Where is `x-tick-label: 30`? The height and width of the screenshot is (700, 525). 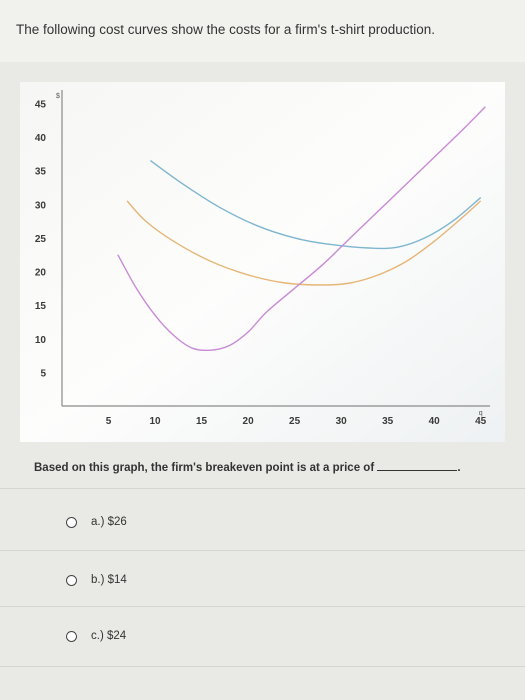 x-tick-label: 30 is located at coordinates (342, 421).